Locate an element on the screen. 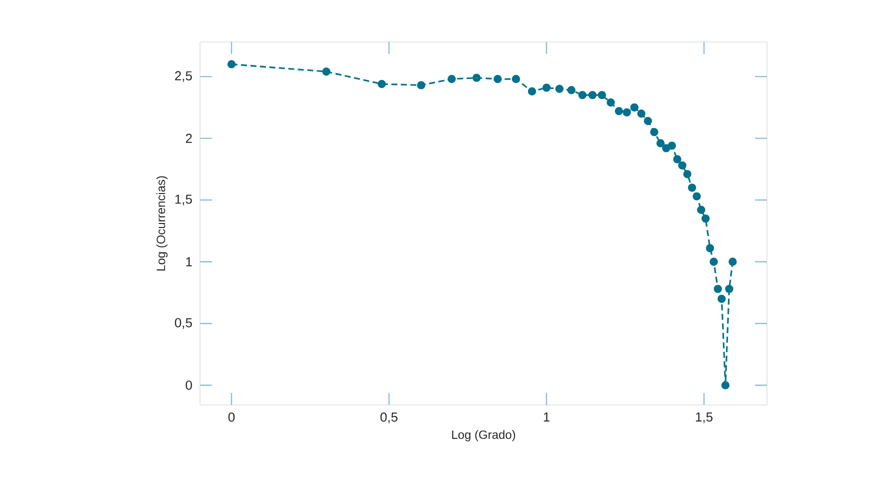 Image resolution: width=874 pixels, height=478 pixels. y-tick-label: 2,5 is located at coordinates (183, 76).